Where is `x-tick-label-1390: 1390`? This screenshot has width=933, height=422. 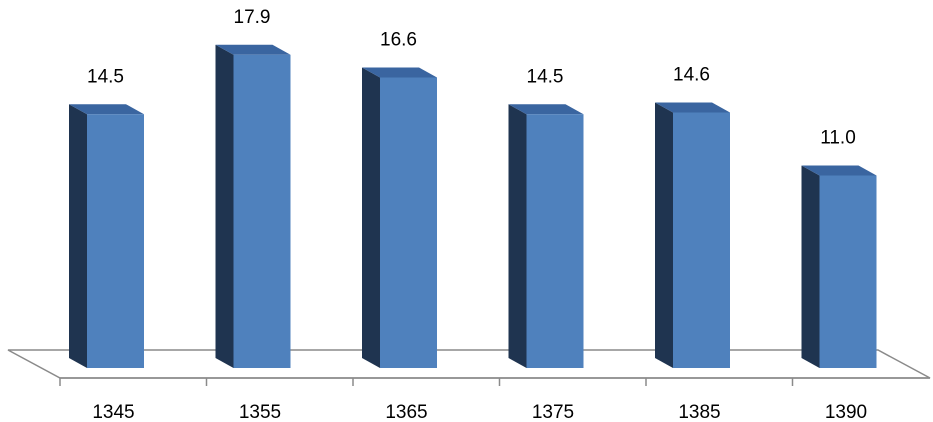 x-tick-label-1390: 1390 is located at coordinates (846, 412).